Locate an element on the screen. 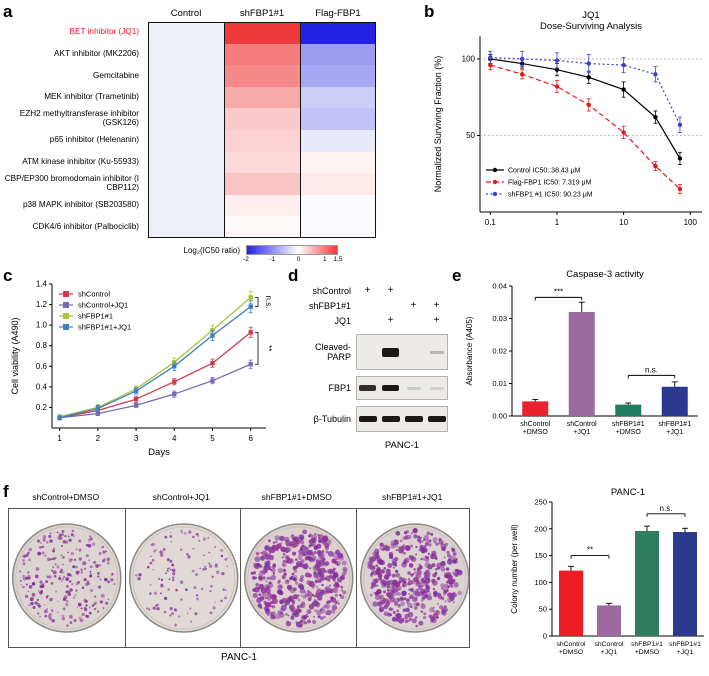 The height and width of the screenshot is (676, 709). x-tick-label: 1 is located at coordinates (59, 438).